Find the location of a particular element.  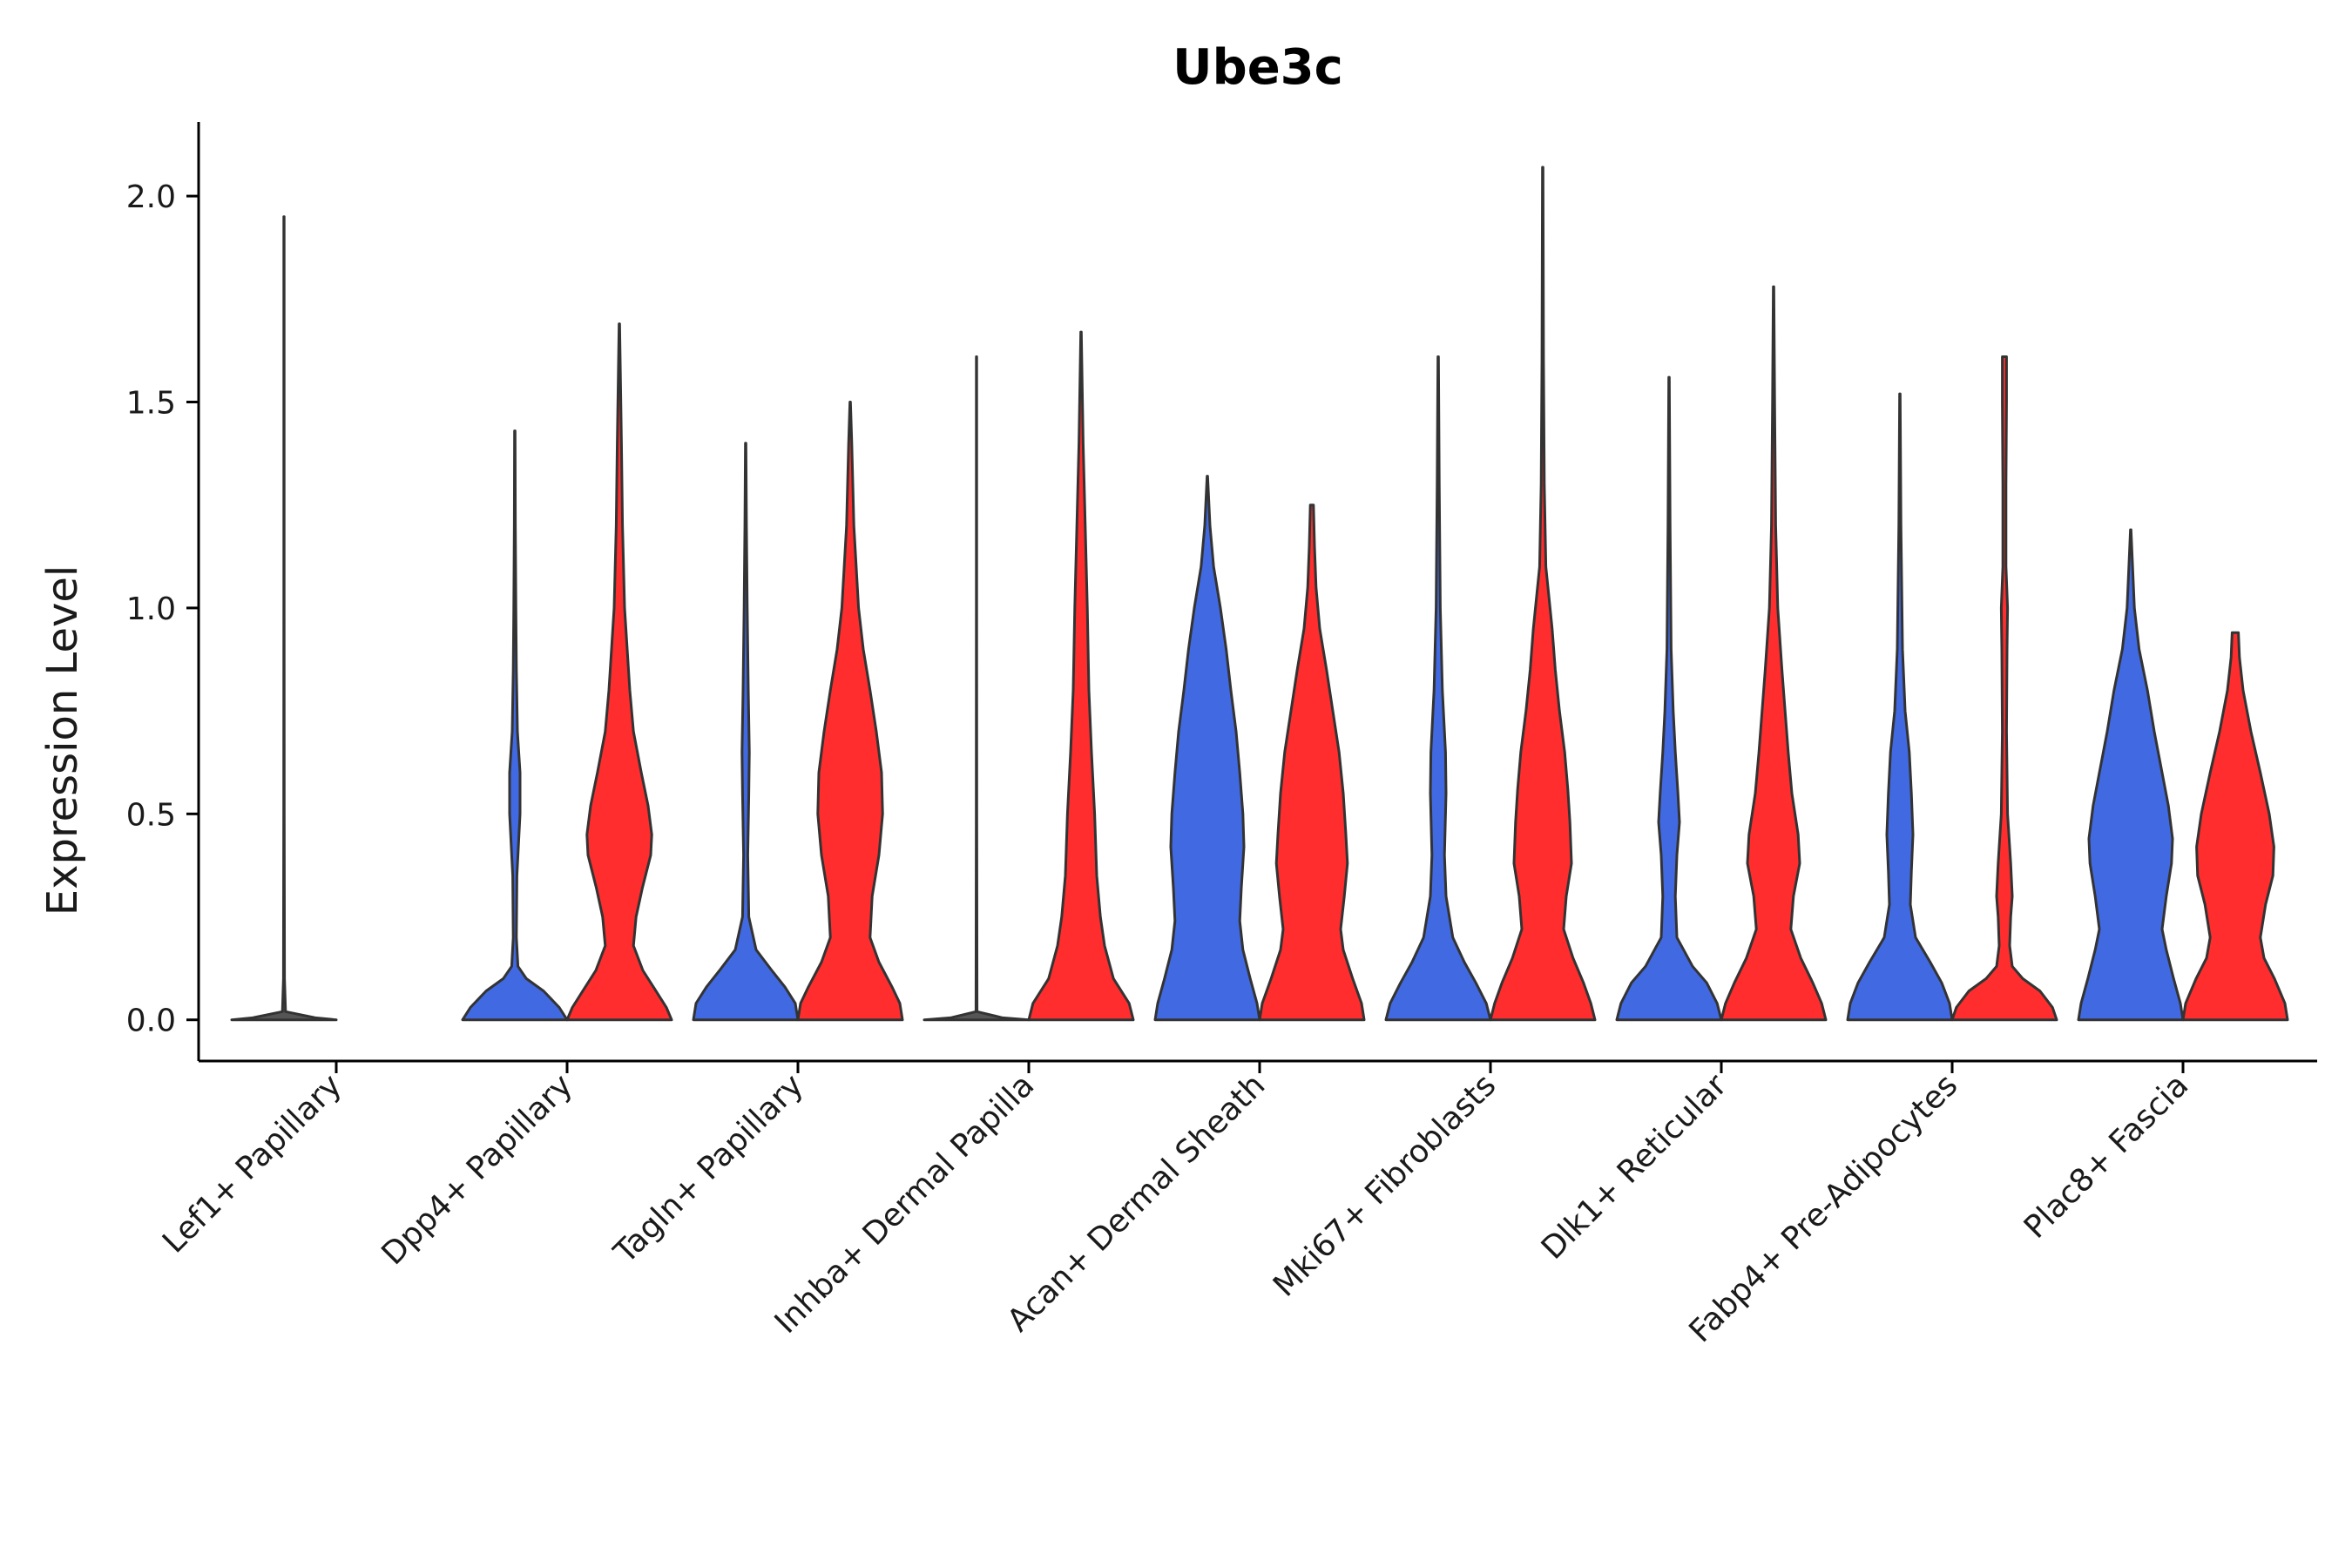

x-tick-label: Tagln+ Papillary is located at coordinates (709, 1169).